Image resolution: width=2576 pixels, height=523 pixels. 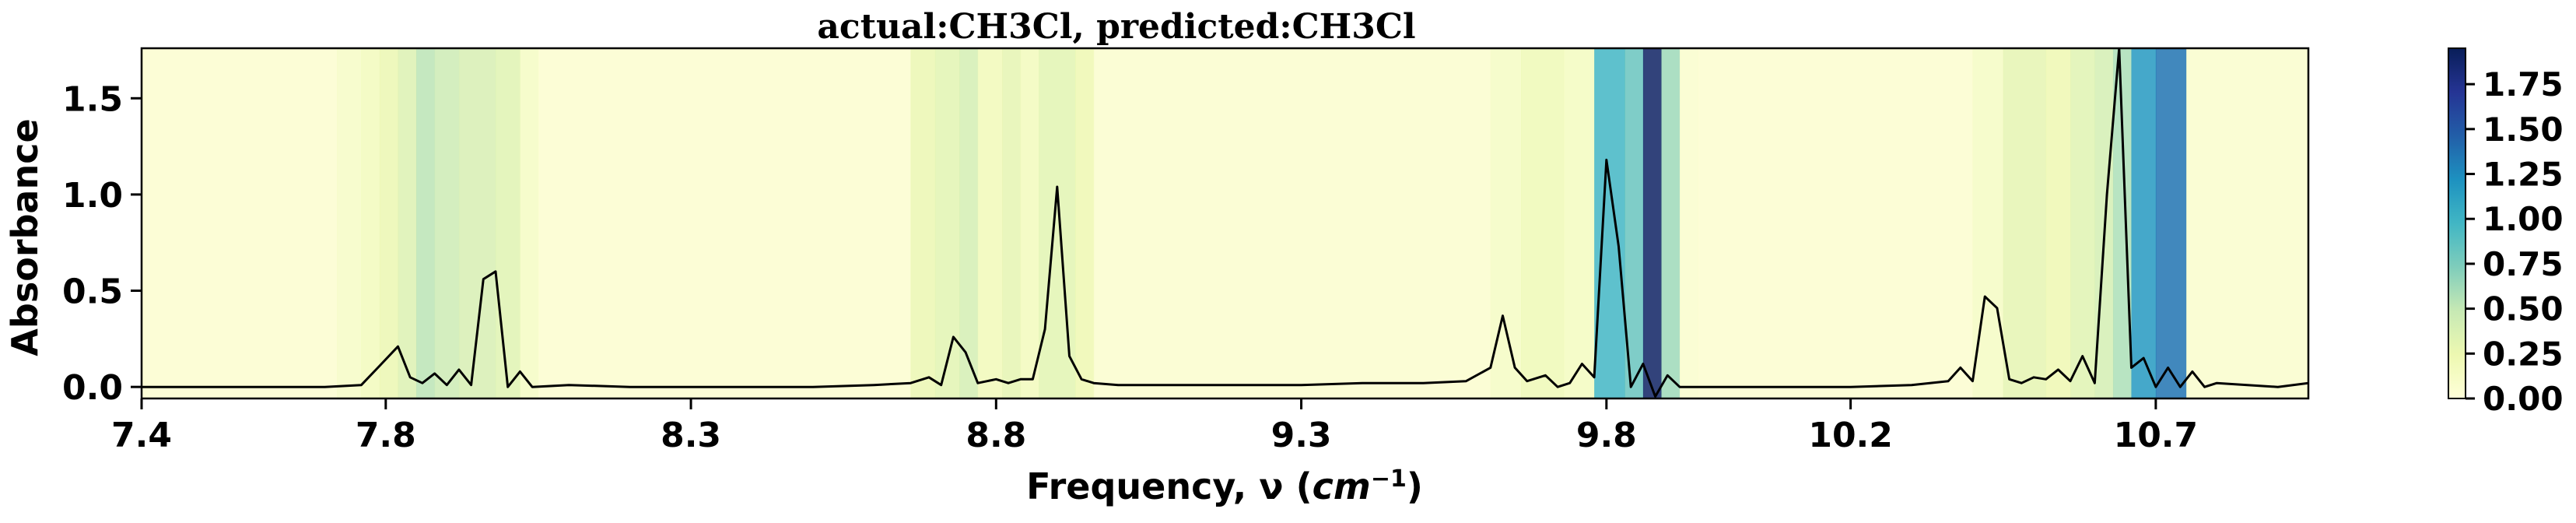 I want to click on x-tick-label: 10.2, so click(x=1850, y=435).